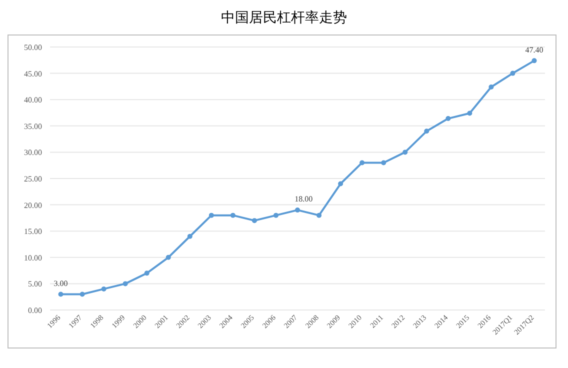  Describe the element at coordinates (61, 283) in the screenshot. I see `data-label: 3.00` at that location.